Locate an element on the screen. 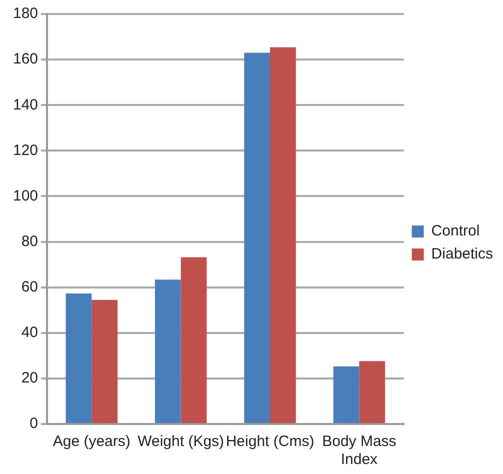 This screenshot has width=503, height=474. y-tick-label: 160 is located at coordinates (25, 59).